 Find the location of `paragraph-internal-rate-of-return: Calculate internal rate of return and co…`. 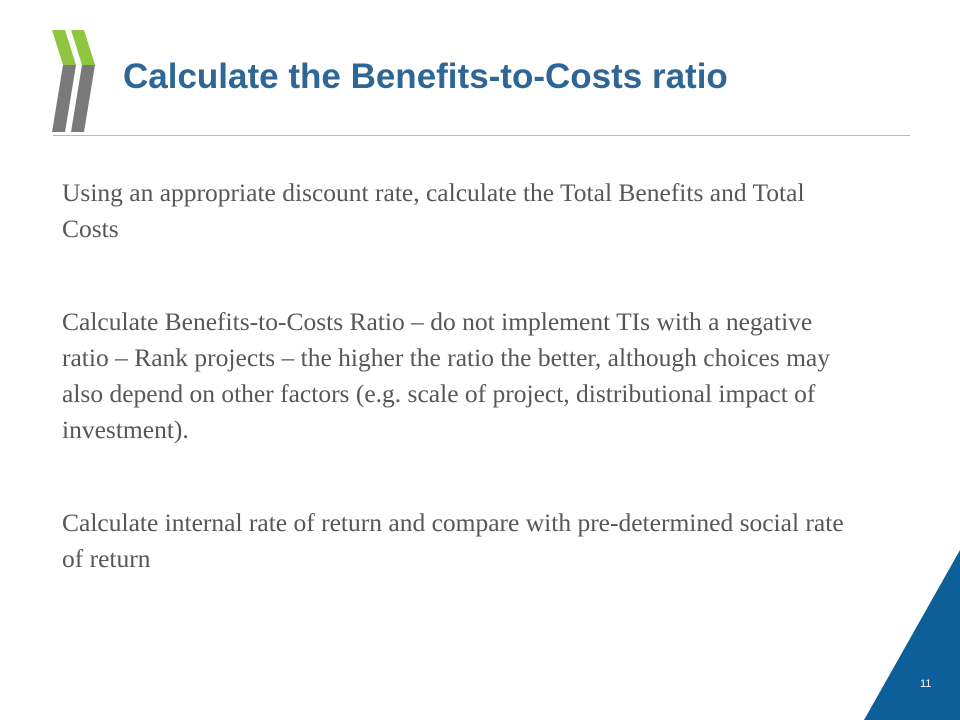

paragraph-internal-rate-of-return: Calculate internal rate of return and co… is located at coordinates (453, 540).